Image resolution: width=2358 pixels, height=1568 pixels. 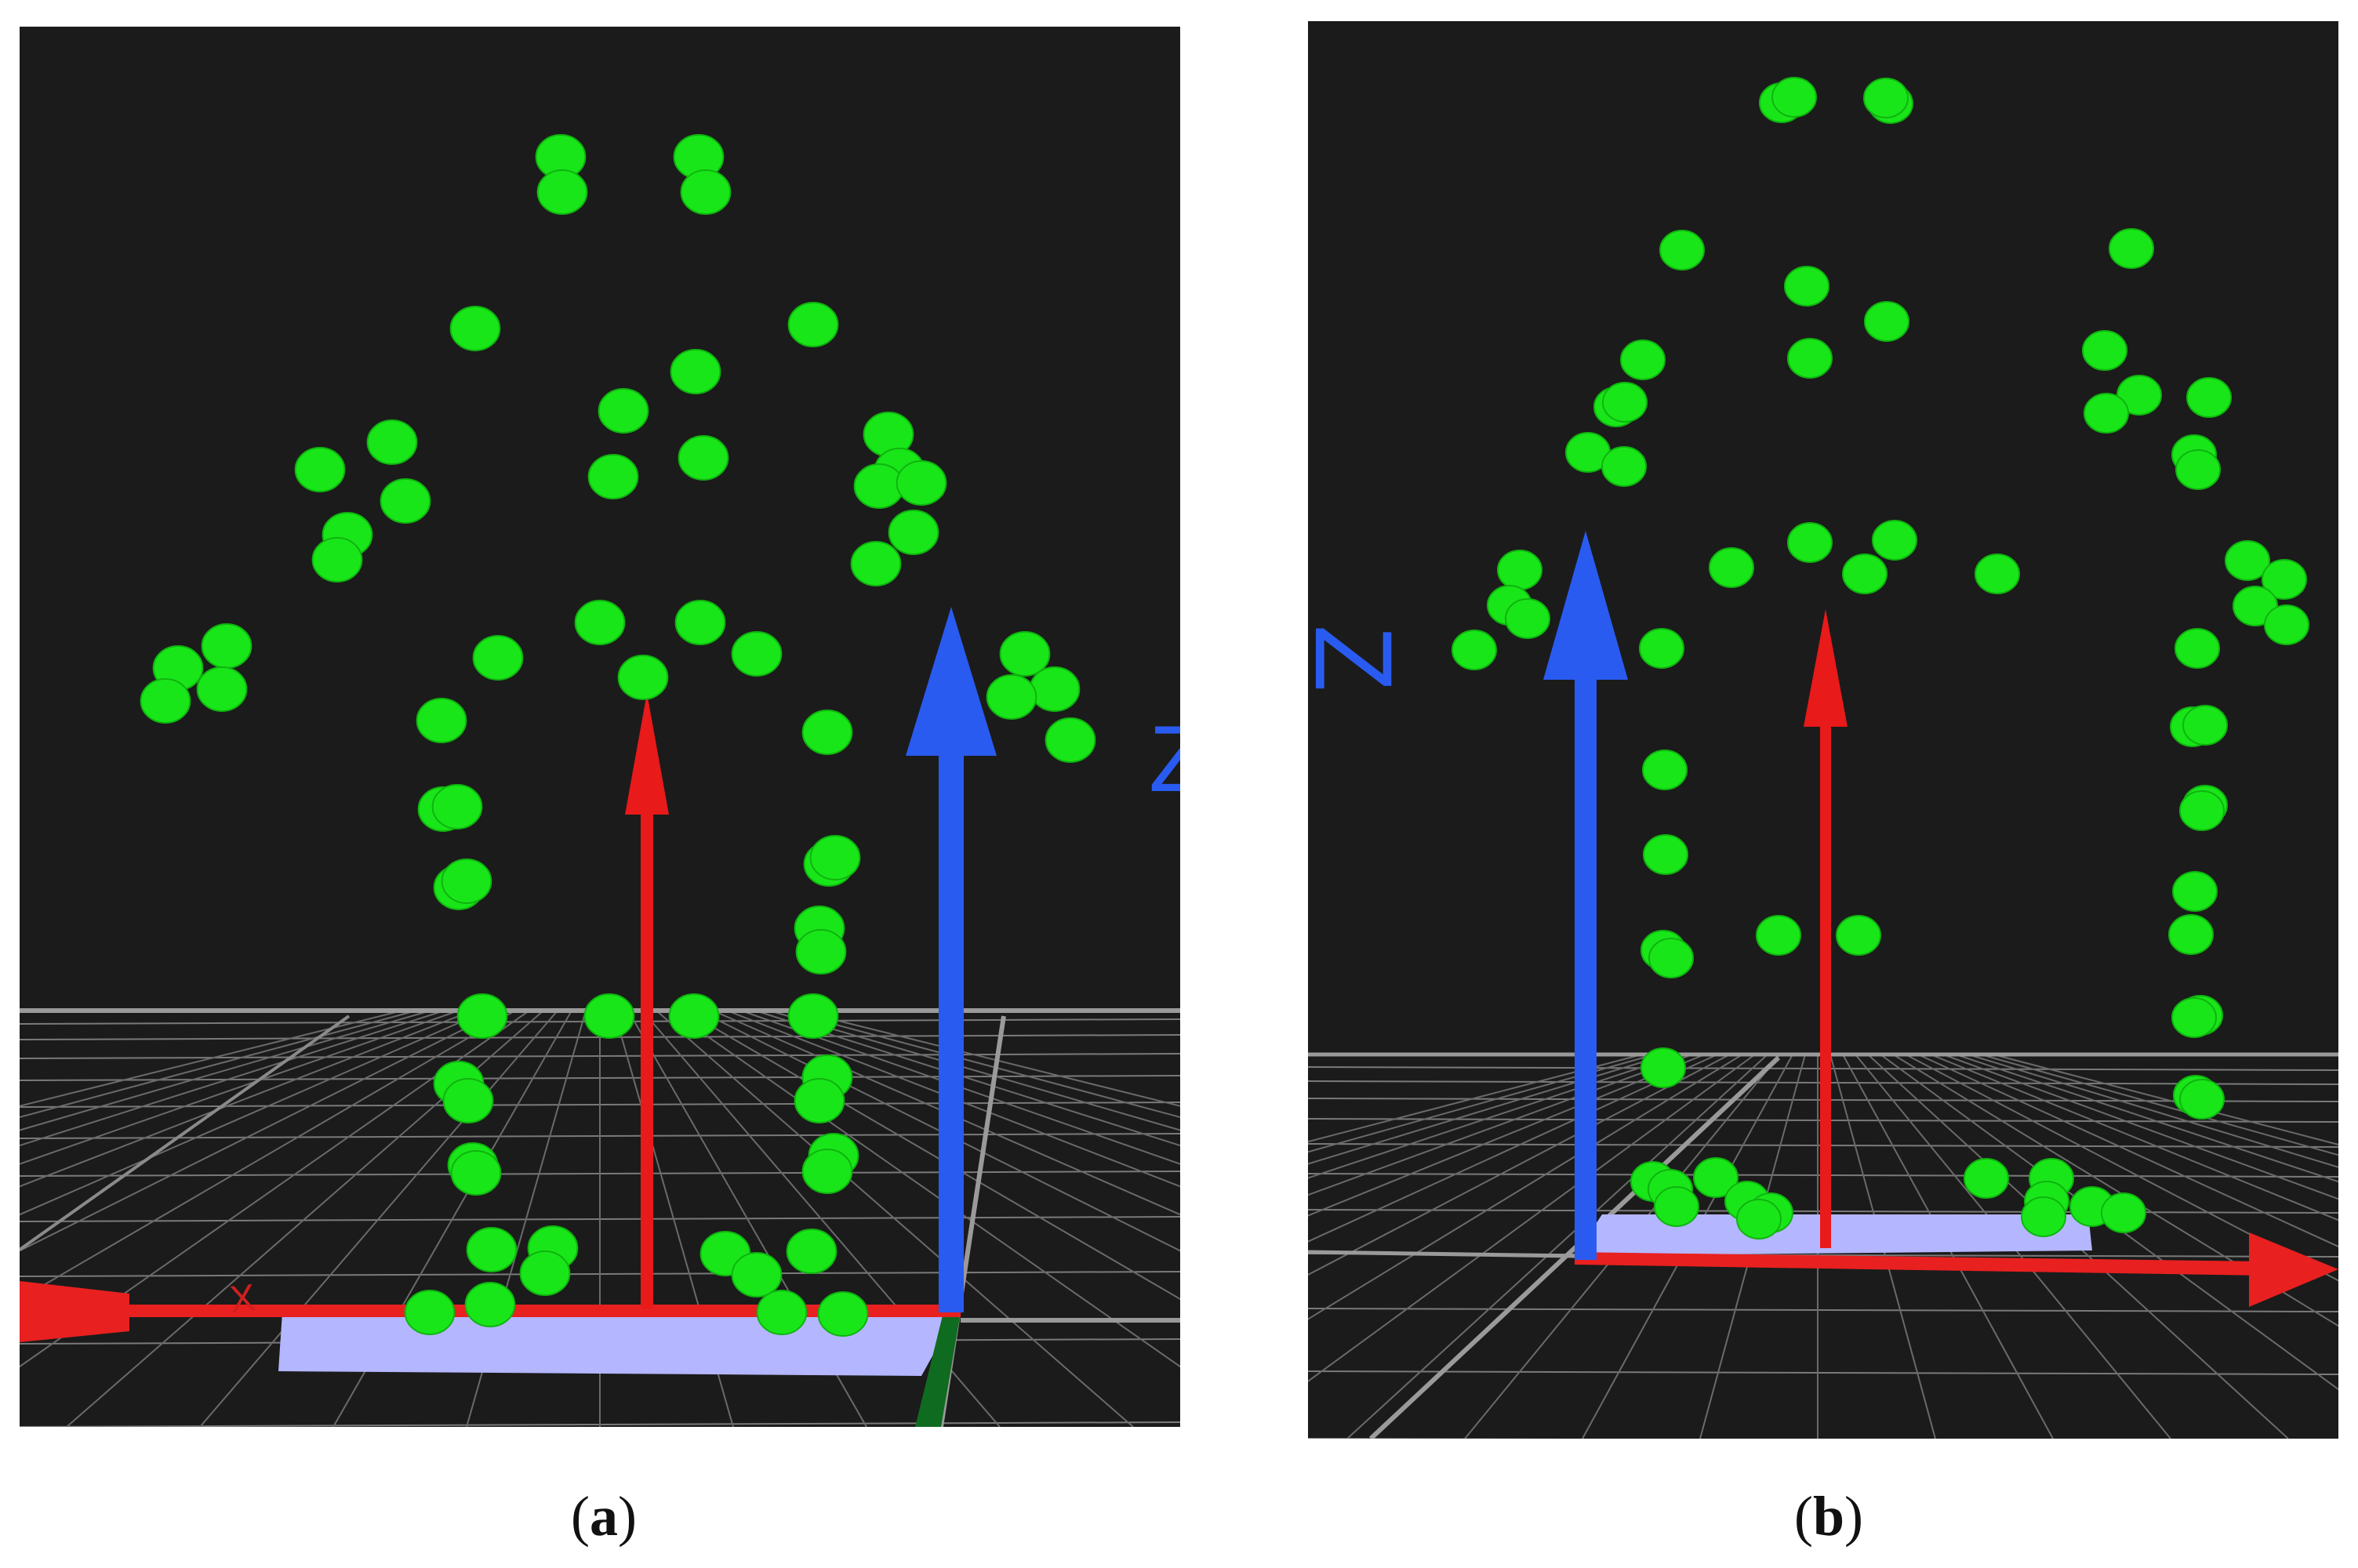 What do you see at coordinates (1828, 1516) in the screenshot?
I see `caption-b: (b)` at bounding box center [1828, 1516].